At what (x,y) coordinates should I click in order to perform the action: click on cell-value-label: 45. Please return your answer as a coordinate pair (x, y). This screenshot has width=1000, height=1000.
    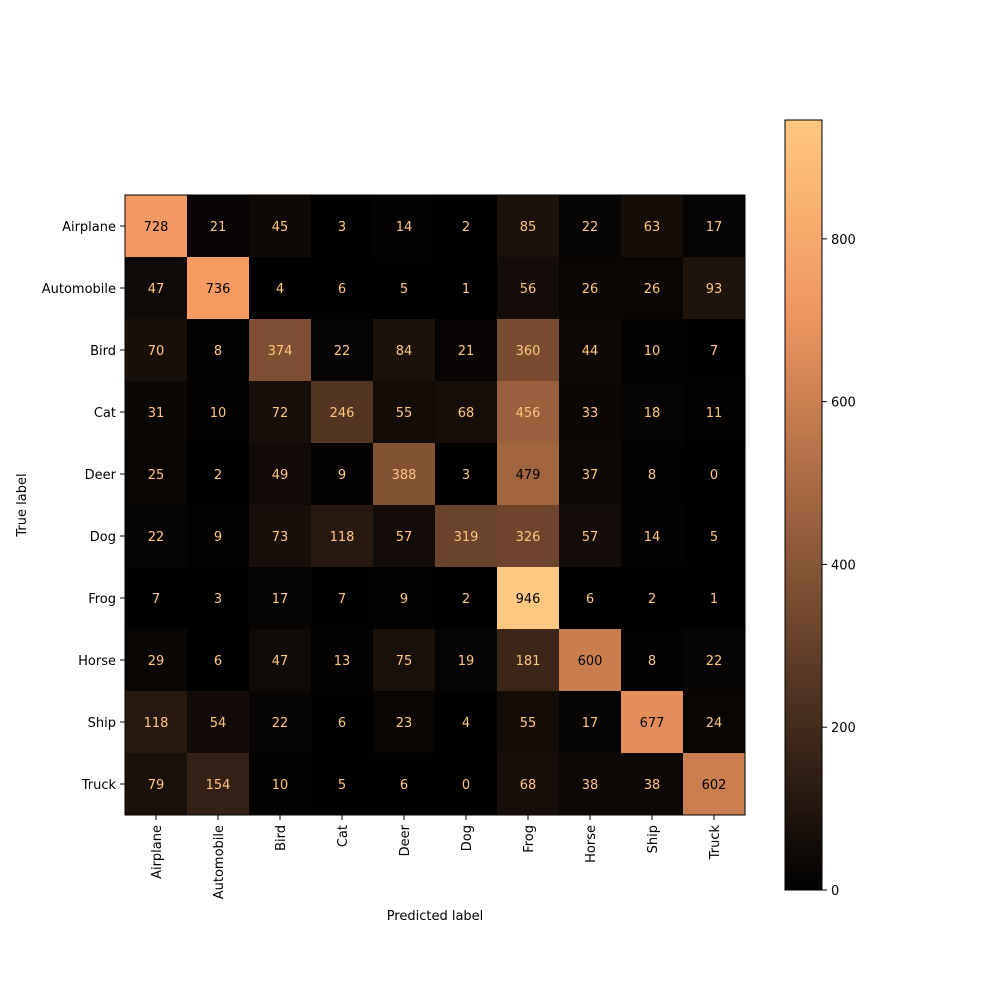
    Looking at the image, I should click on (280, 227).